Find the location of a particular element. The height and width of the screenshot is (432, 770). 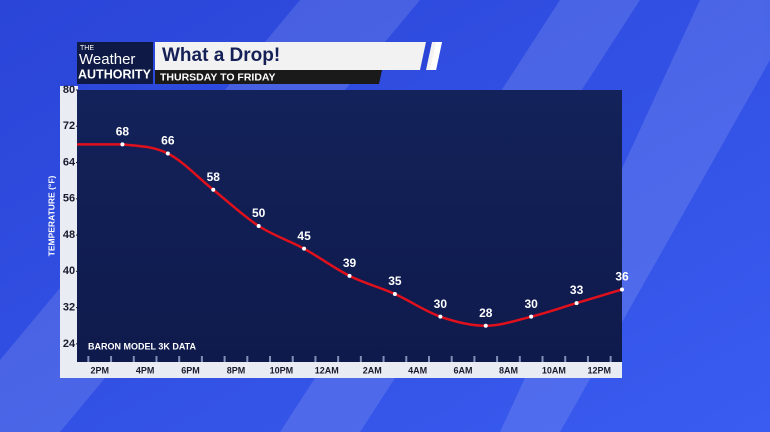

logo-text: Weather is located at coordinates (107, 59).